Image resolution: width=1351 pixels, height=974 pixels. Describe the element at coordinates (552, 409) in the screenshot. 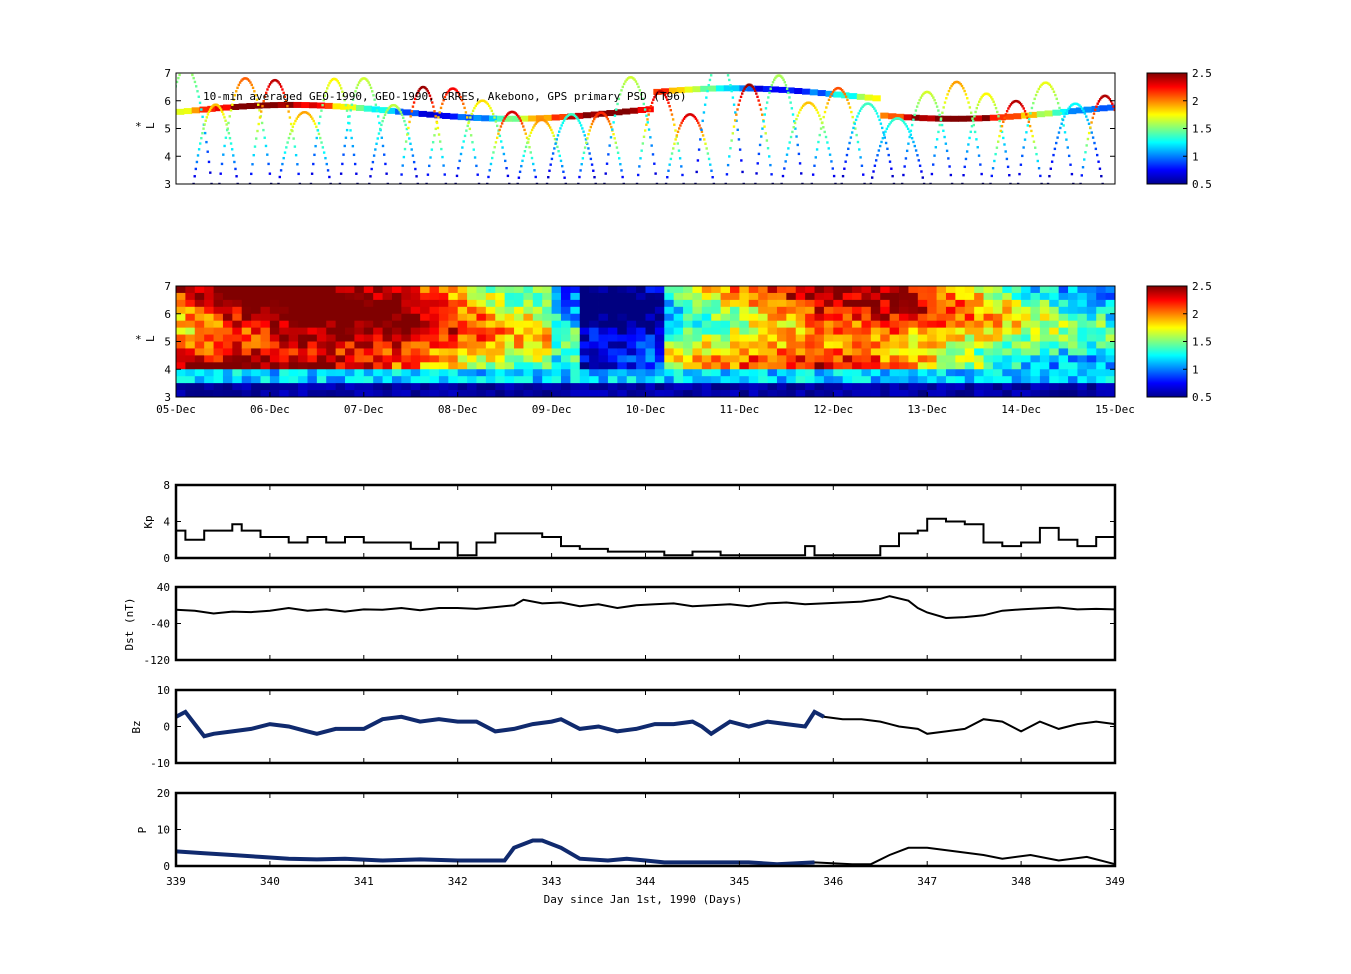

I see `psd-heatmap-xtick-label: 09-Dec` at that location.